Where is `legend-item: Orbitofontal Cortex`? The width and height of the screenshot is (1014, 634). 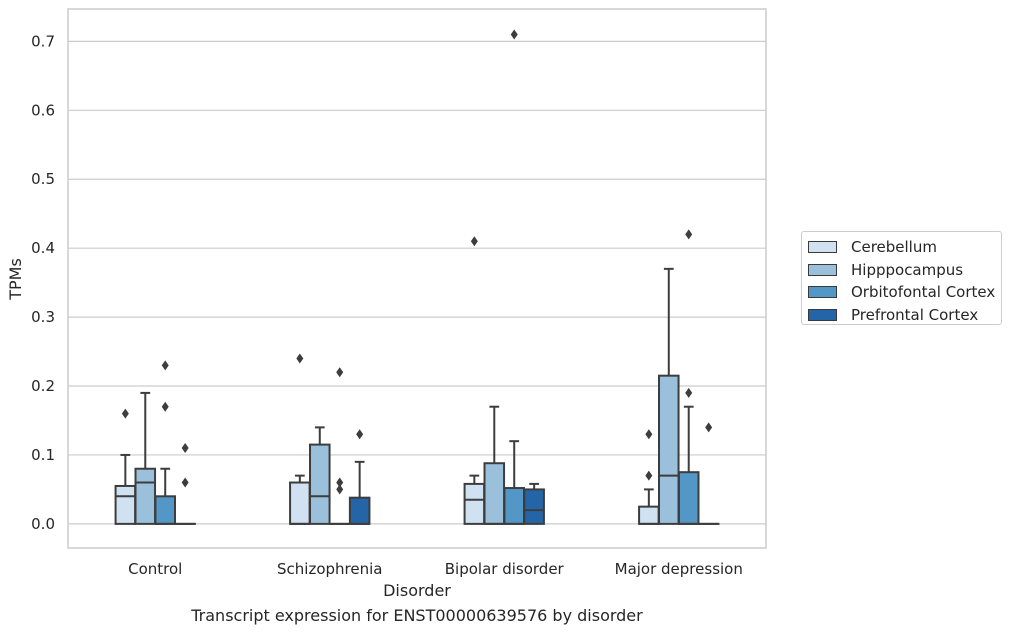
legend-item: Orbitofontal Cortex is located at coordinates (901, 292).